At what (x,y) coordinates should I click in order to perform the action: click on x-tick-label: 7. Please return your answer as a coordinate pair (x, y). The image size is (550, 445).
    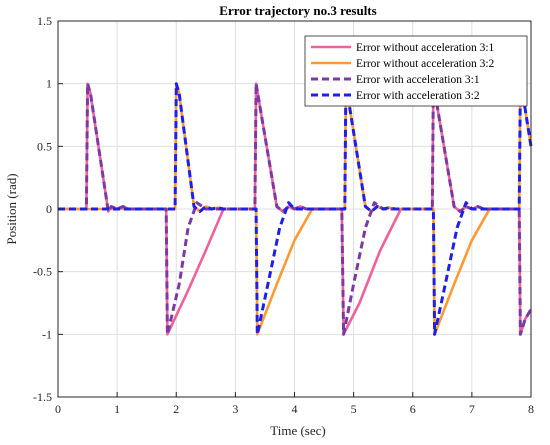
    Looking at the image, I should click on (472, 409).